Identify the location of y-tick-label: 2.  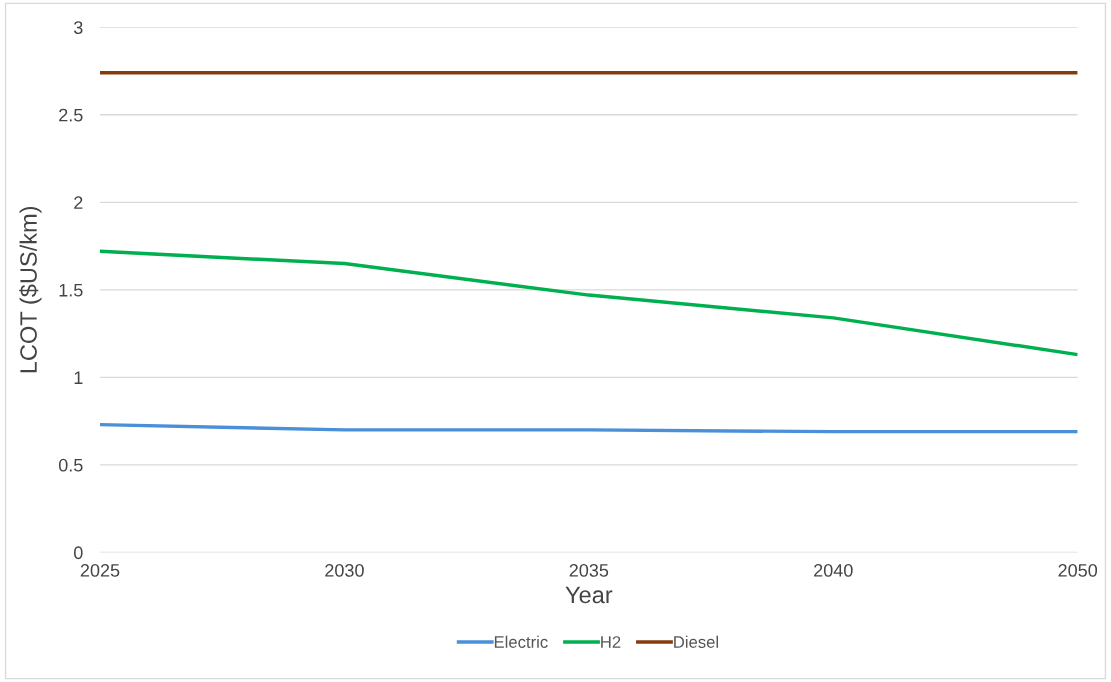
(78, 202).